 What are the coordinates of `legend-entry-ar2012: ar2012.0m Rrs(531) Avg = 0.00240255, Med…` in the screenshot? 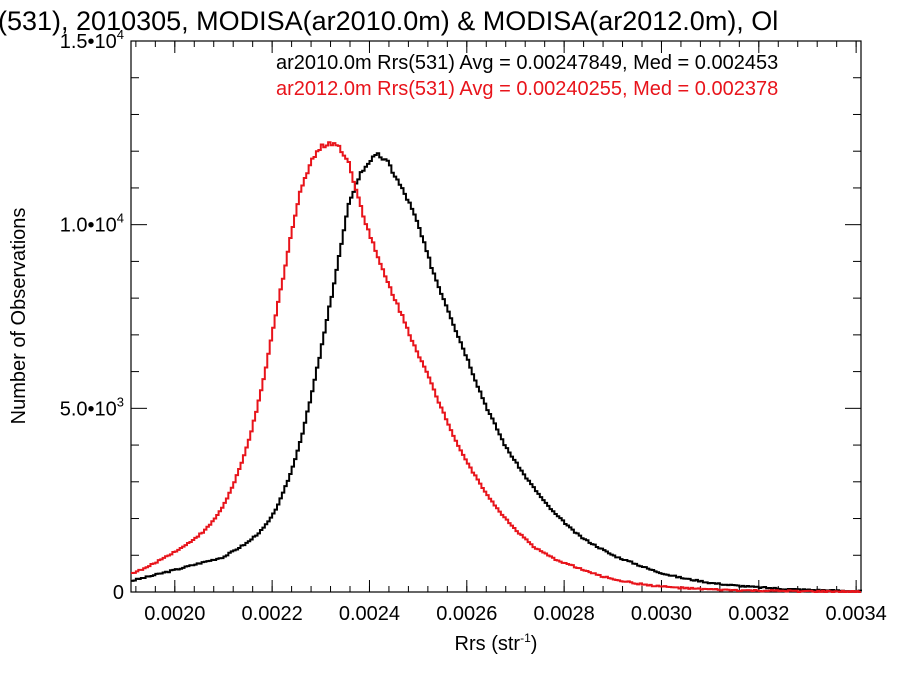 It's located at (527, 89).